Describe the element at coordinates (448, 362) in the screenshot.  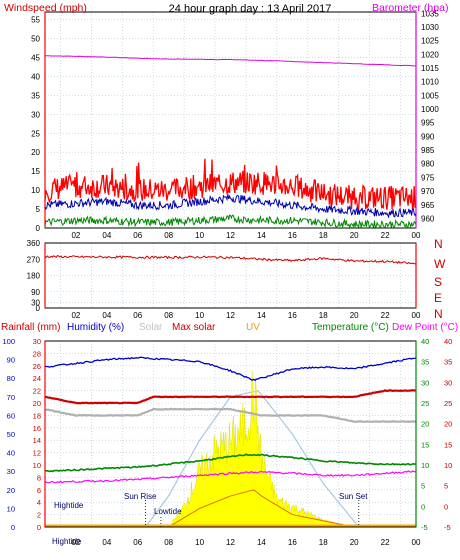
I see `dew-tick-label: 35` at that location.